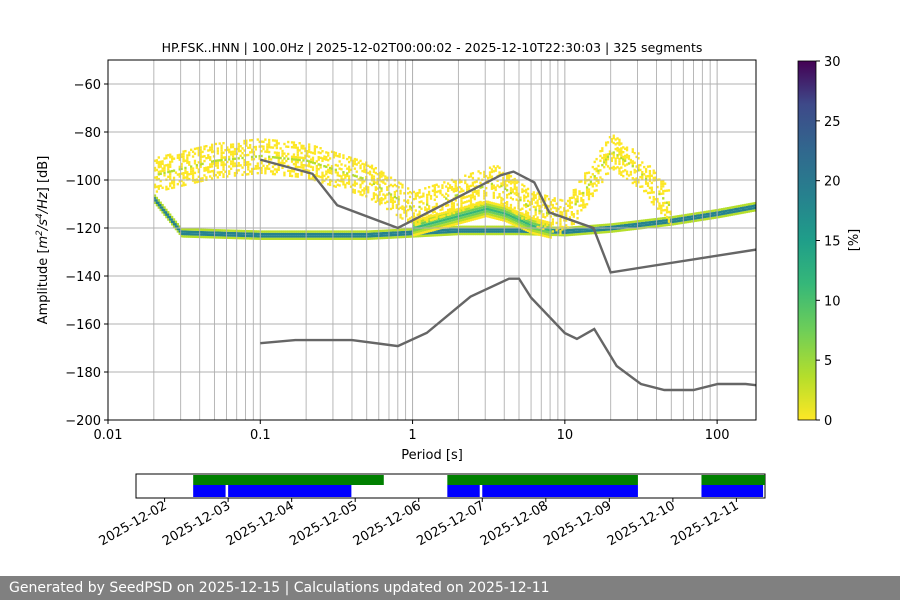 This screenshot has width=900, height=600. What do you see at coordinates (260, 523) in the screenshot?
I see `date-tick-label: 2025-12-04` at bounding box center [260, 523].